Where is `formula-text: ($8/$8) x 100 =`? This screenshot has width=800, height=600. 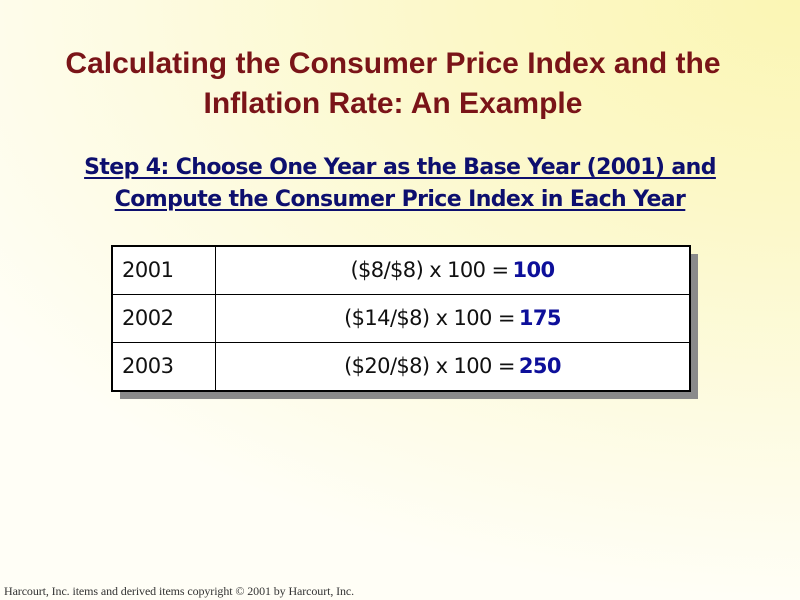
formula-text: ($8/$8) x 100 = is located at coordinates (429, 270).